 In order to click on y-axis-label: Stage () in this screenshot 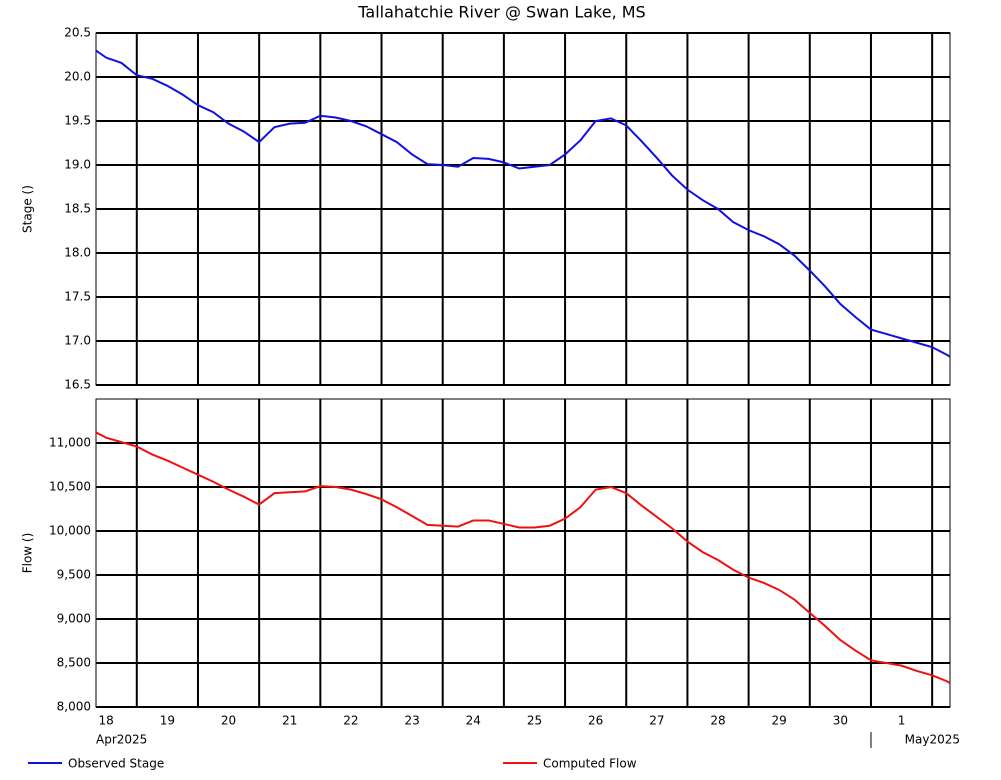, I will do `click(28, 209)`.